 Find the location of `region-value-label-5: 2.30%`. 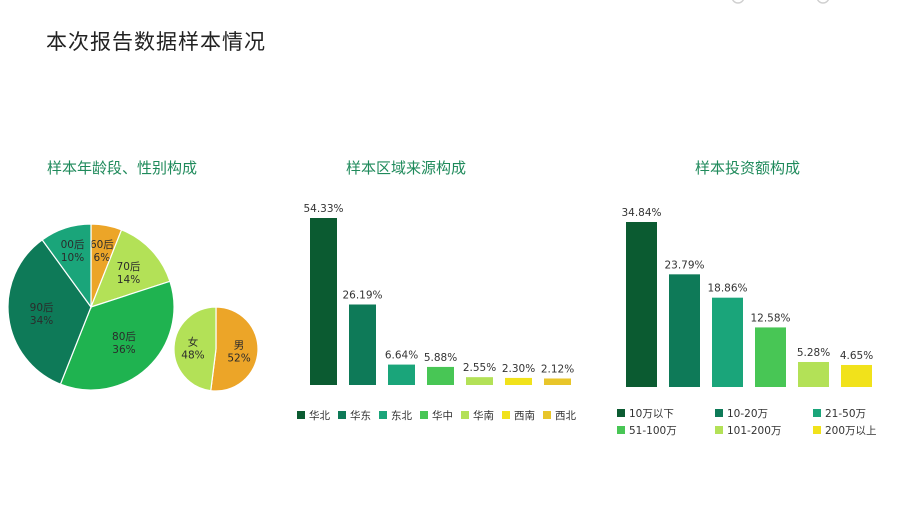

region-value-label-5: 2.30% is located at coordinates (518, 369).